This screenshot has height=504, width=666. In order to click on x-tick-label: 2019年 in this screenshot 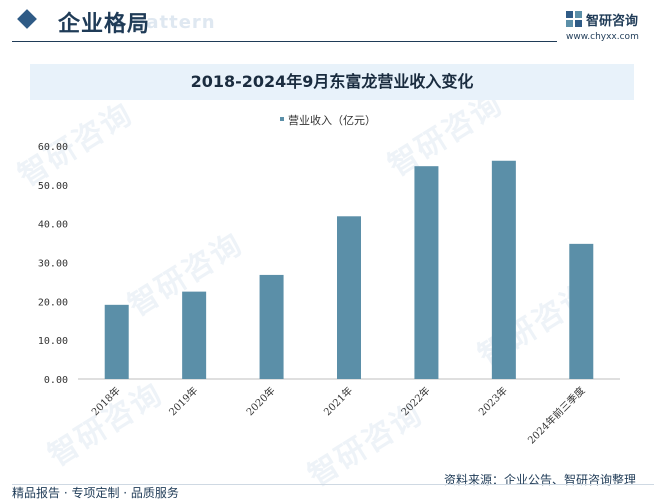, I will do `click(183, 401)`.